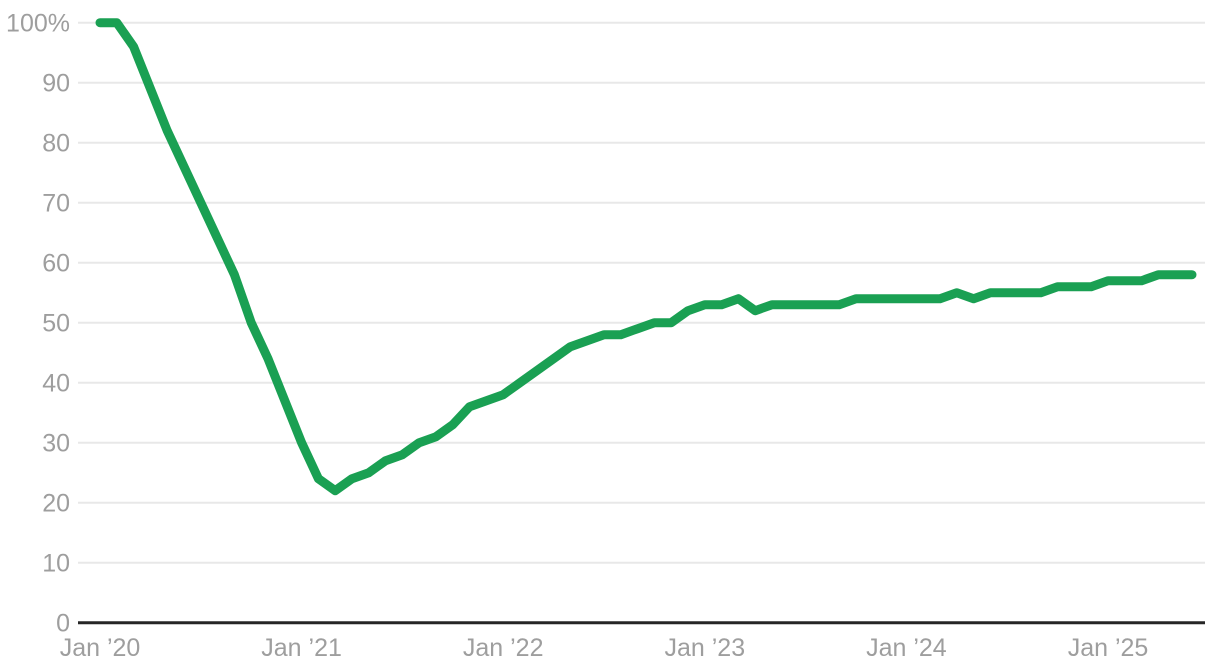  What do you see at coordinates (56, 444) in the screenshot?
I see `y-axis-tick-label: 30` at bounding box center [56, 444].